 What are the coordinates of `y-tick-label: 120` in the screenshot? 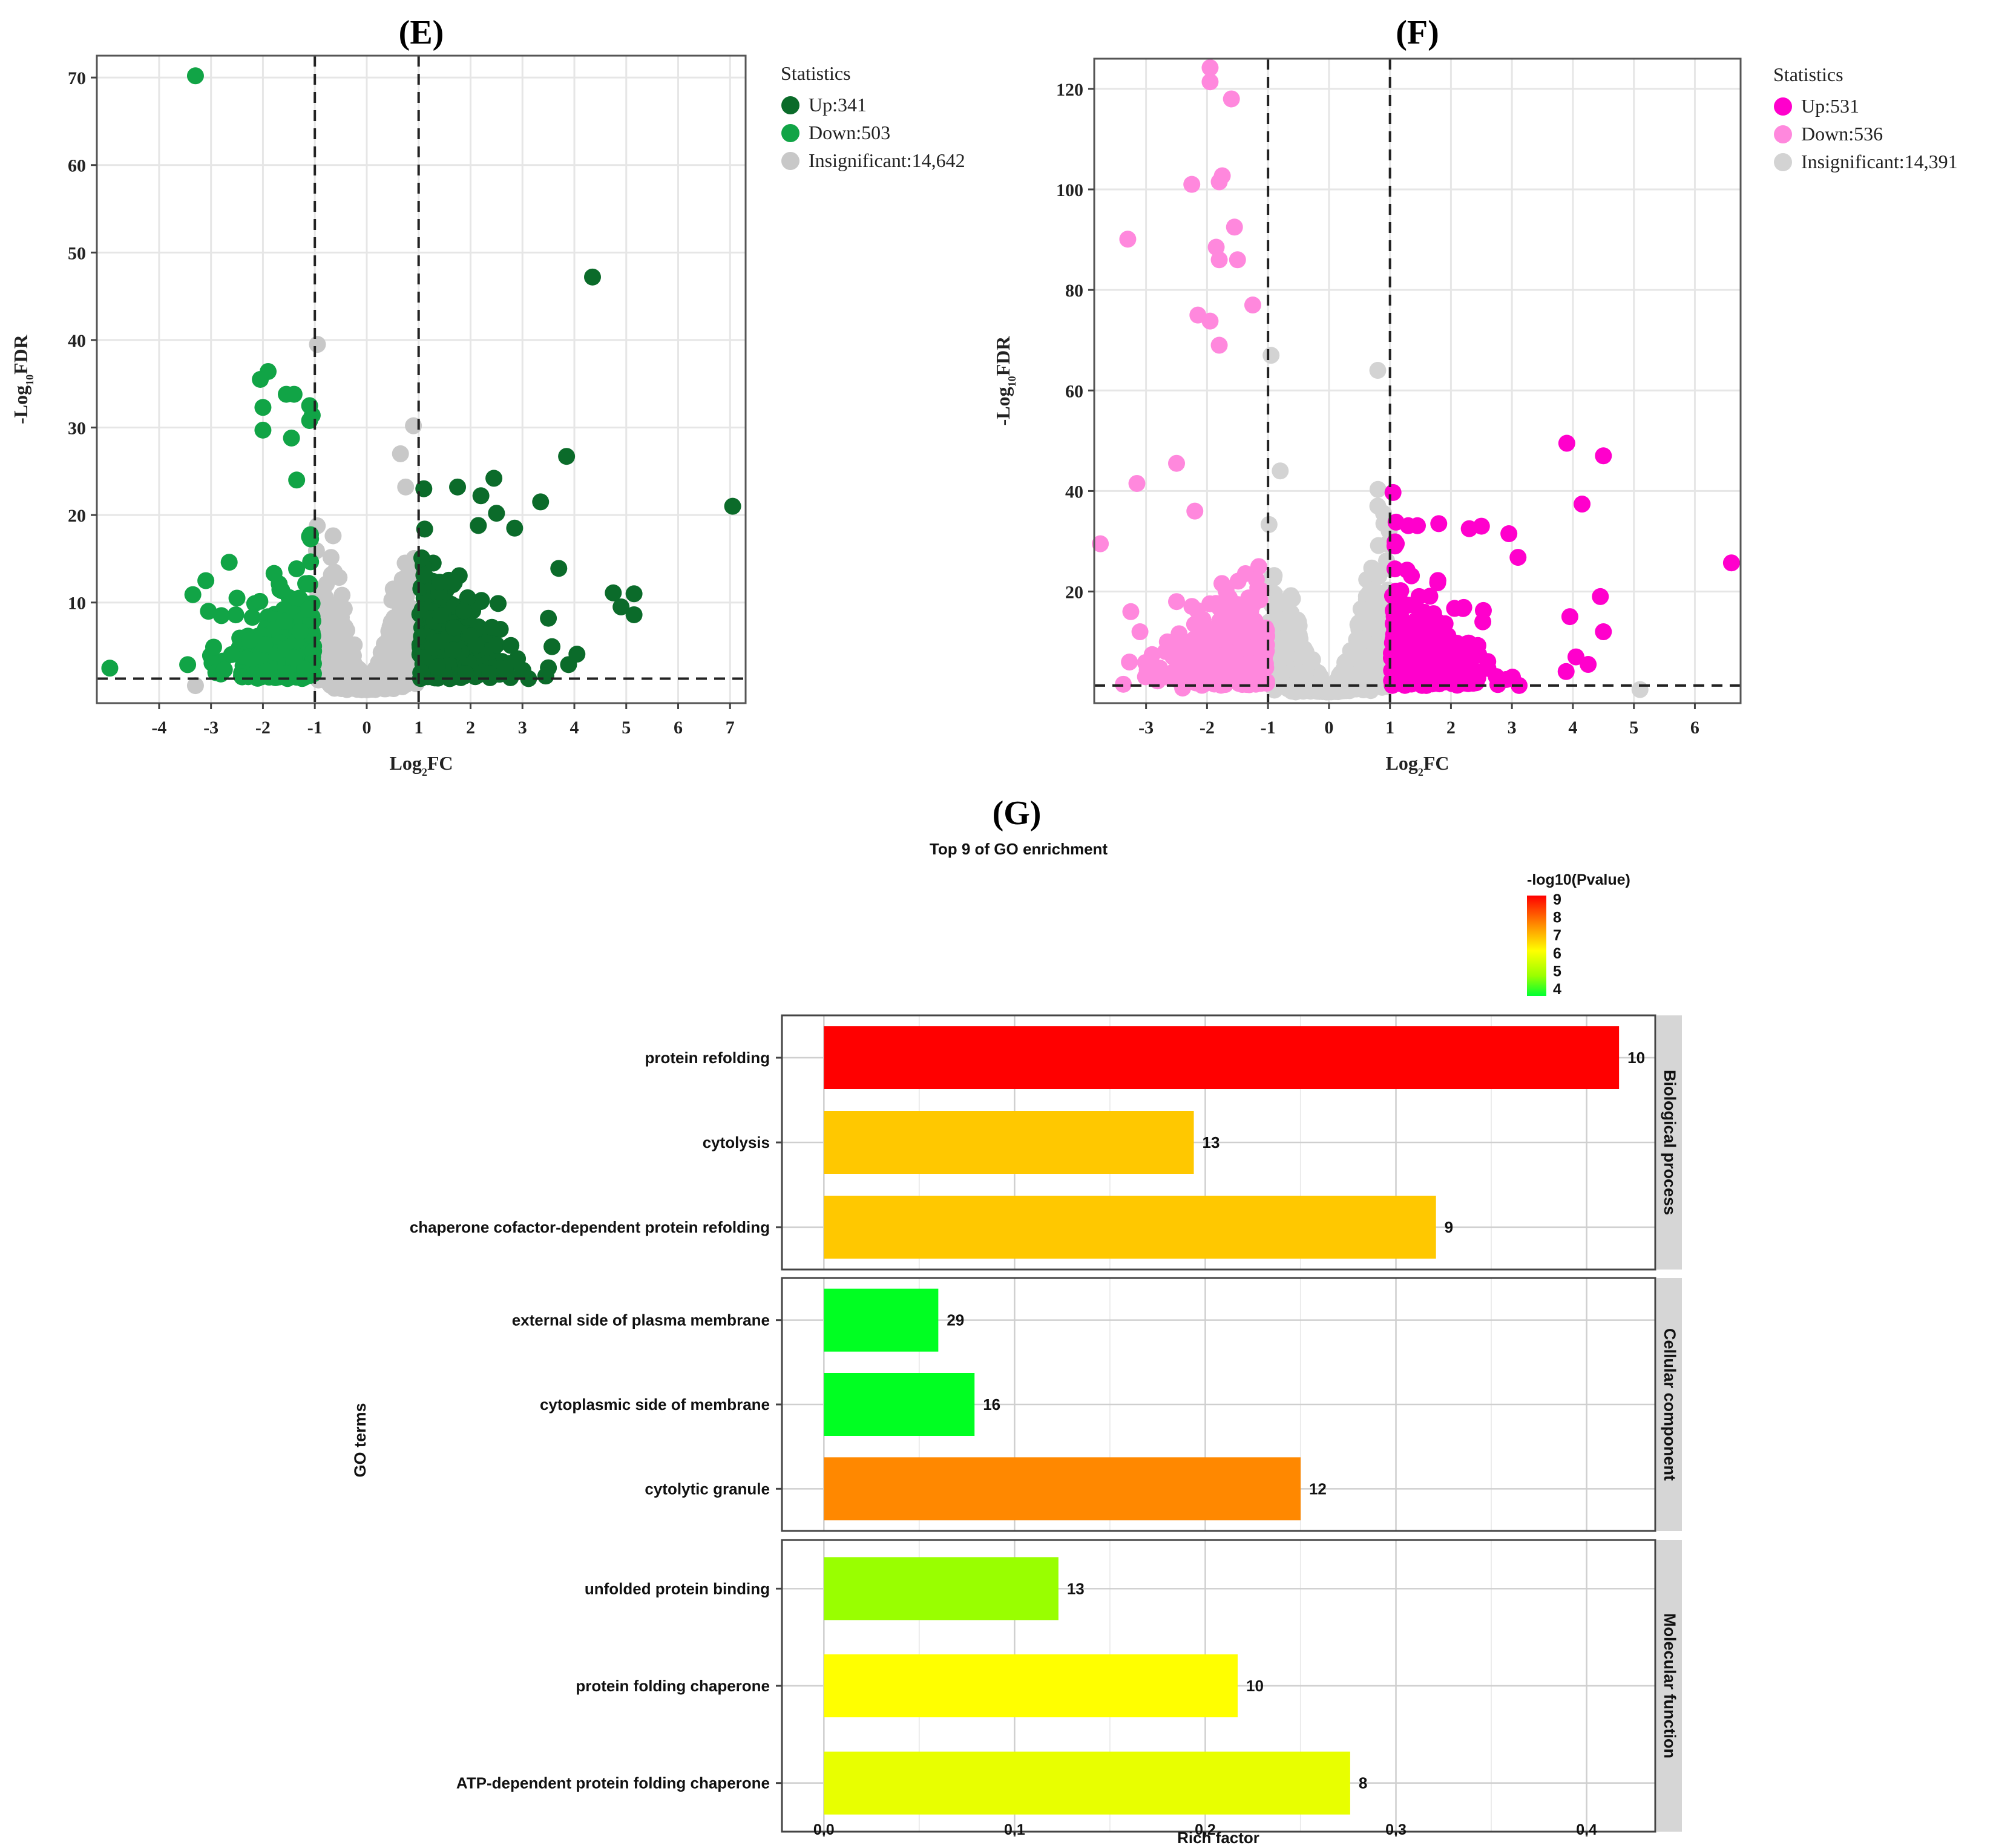 It's located at (1069, 90).